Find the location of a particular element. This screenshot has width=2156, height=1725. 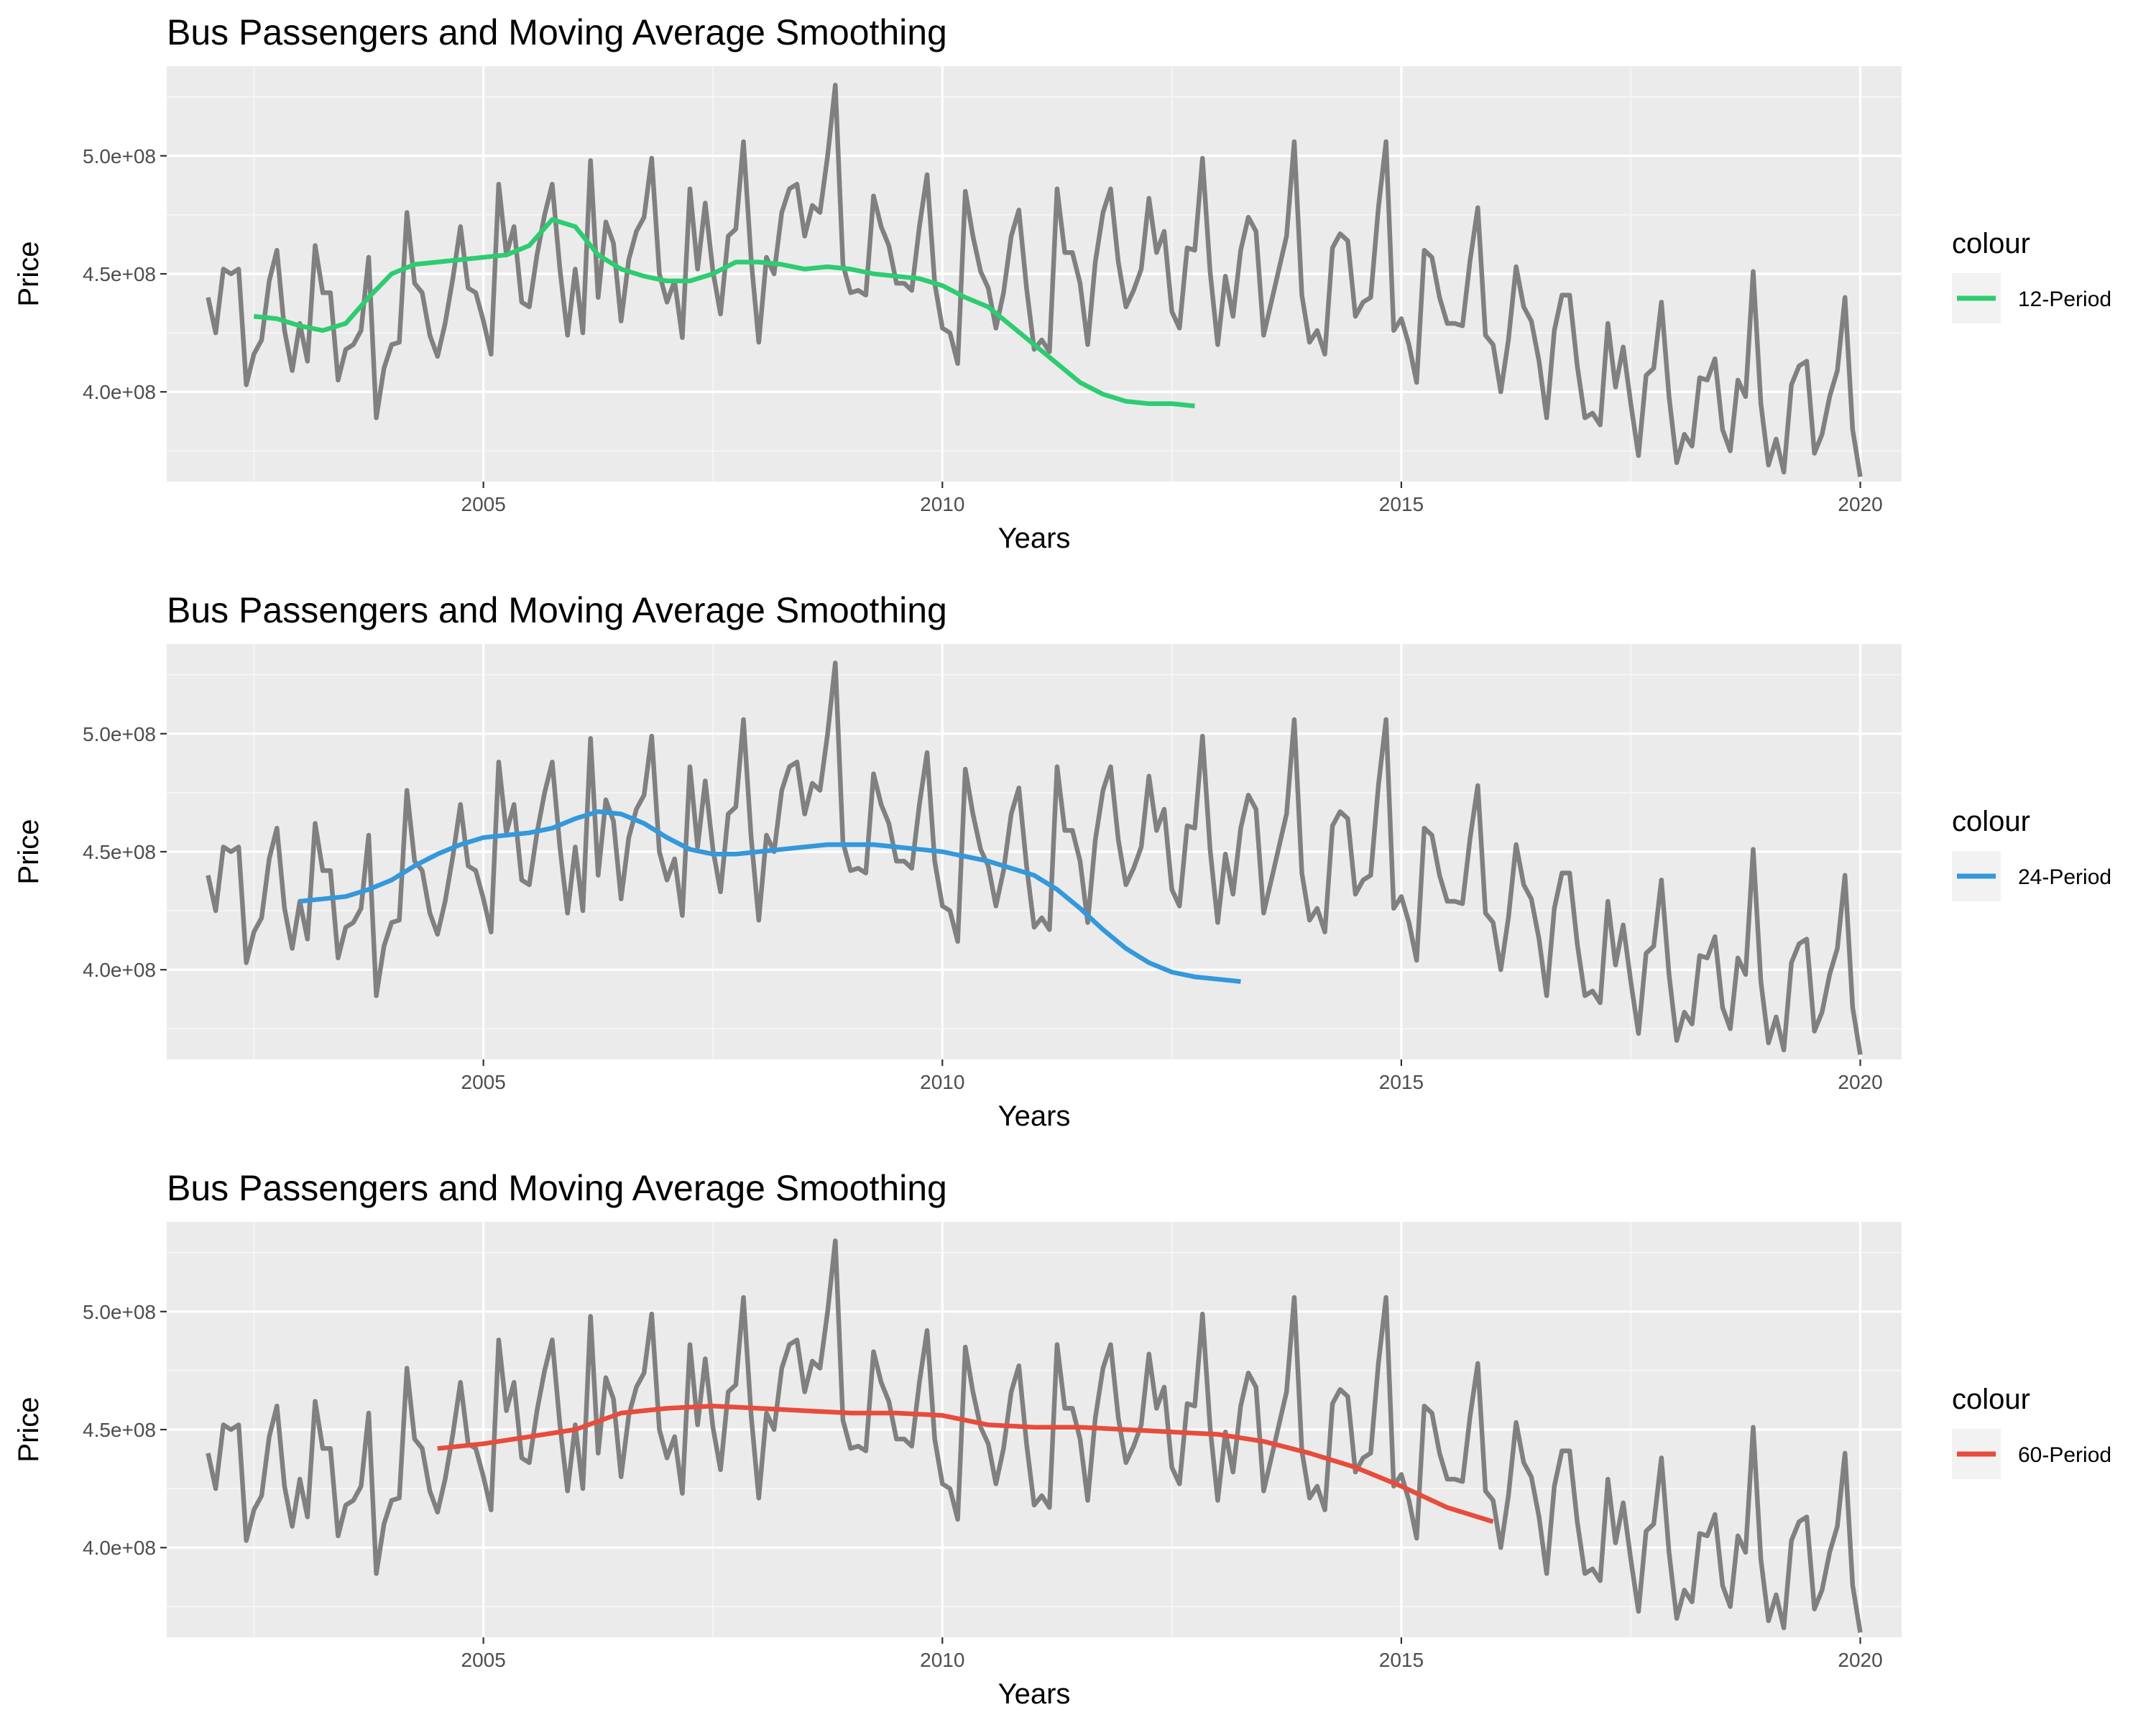

legend-entry-label: 12-Period is located at coordinates (2064, 299).